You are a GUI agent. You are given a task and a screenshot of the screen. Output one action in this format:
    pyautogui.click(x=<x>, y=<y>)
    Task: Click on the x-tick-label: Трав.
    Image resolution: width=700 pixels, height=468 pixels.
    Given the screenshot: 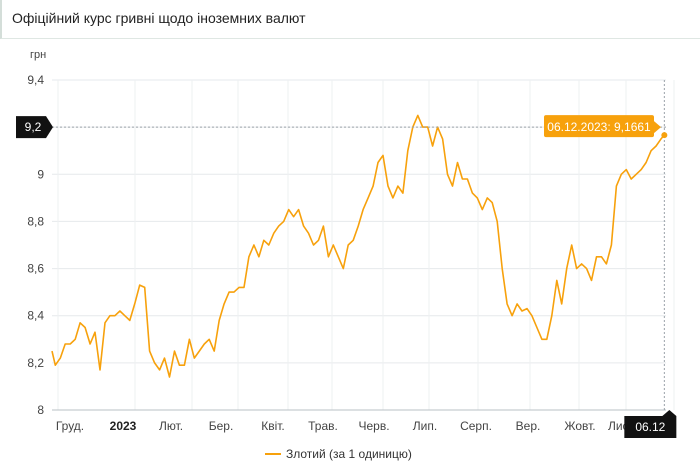 What is the action you would take?
    pyautogui.click(x=323, y=426)
    